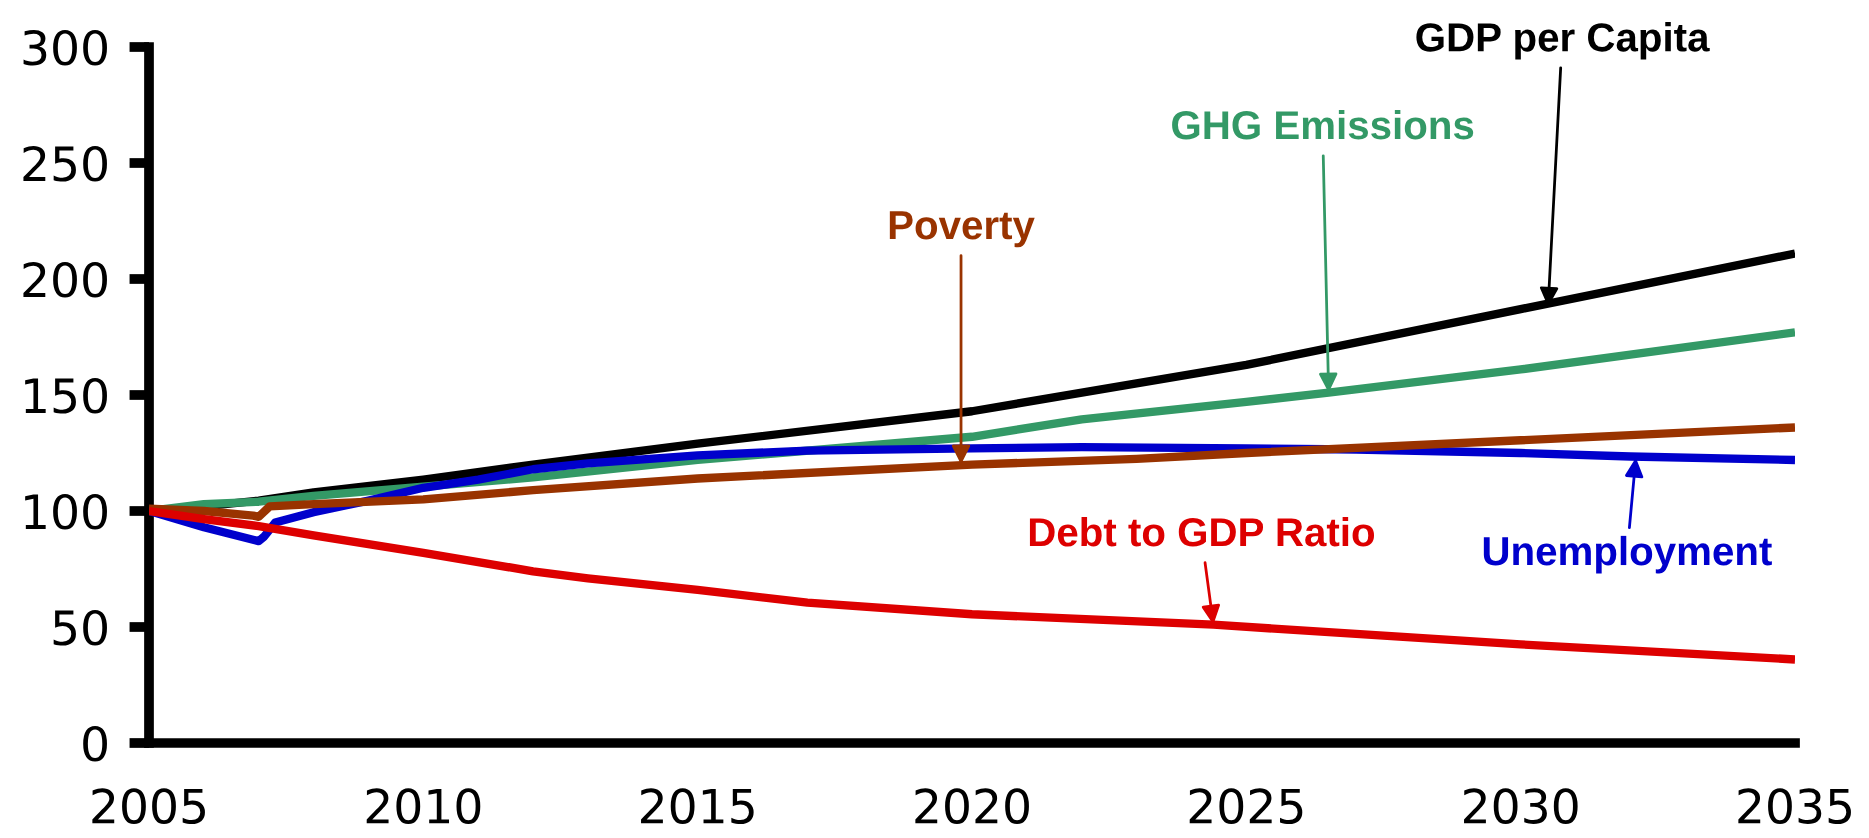  I want to click on x-tick-label: 2005, so click(148, 806).